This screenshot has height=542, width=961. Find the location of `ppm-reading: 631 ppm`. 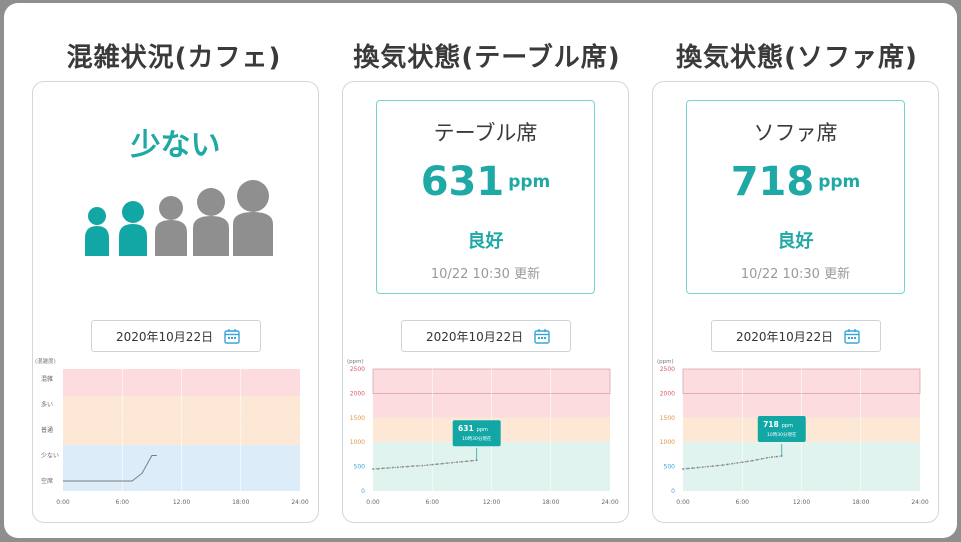

ppm-reading: 631 ppm is located at coordinates (485, 182).